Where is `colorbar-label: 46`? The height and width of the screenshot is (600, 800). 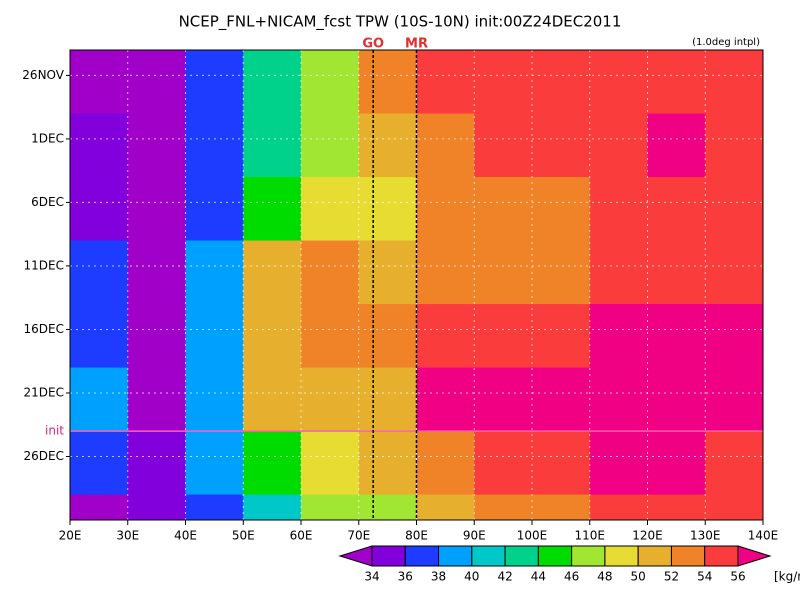 colorbar-label: 46 is located at coordinates (571, 577).